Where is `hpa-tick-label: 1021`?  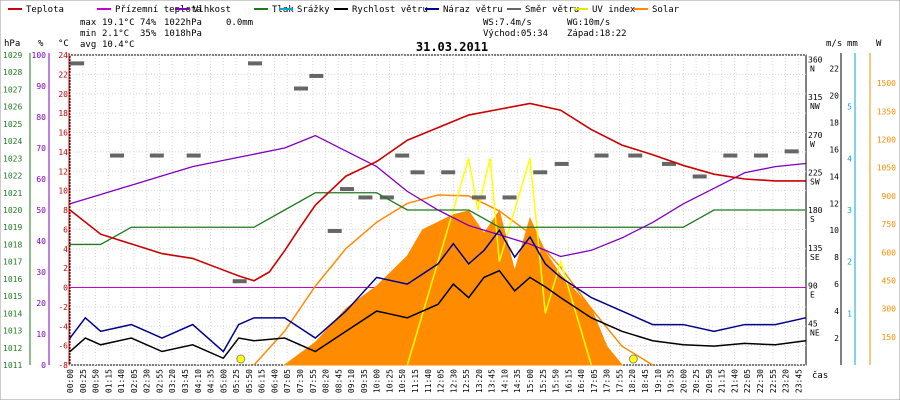 hpa-tick-label: 1021 is located at coordinates (12, 193).